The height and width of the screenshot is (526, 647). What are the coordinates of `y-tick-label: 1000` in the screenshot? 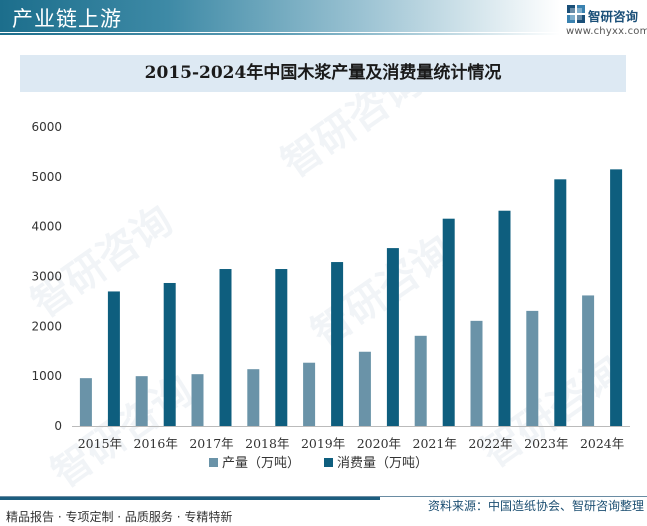 It's located at (46, 376).